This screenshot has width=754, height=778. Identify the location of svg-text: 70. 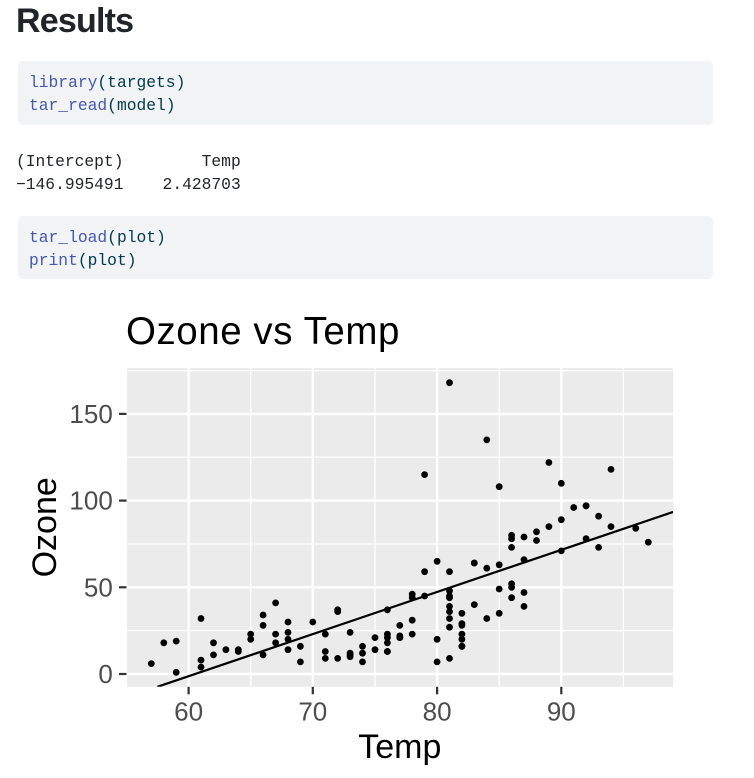
(312, 712).